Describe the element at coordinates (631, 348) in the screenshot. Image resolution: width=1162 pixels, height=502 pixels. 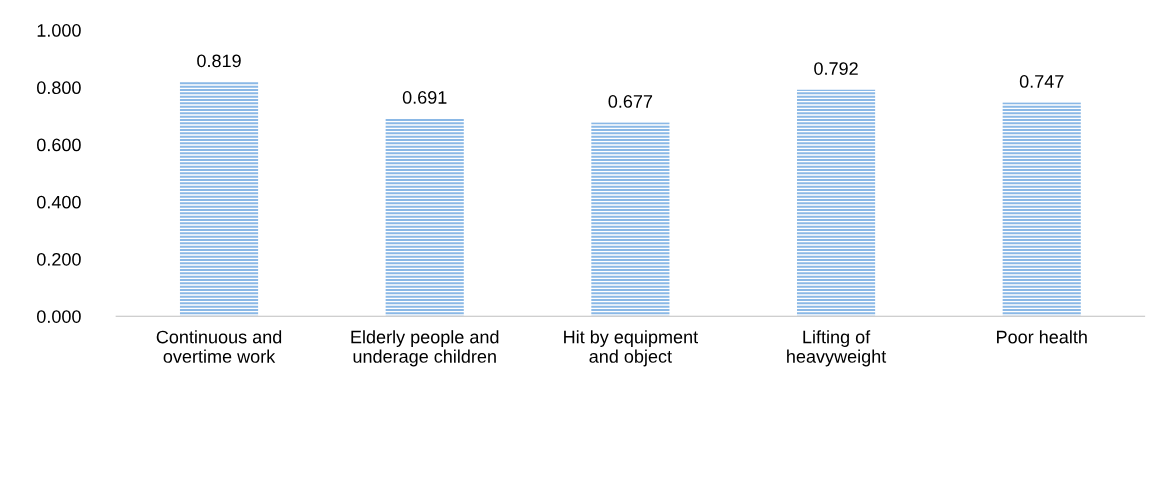
I see `x-tick-label: Hit by equipment and object` at that location.